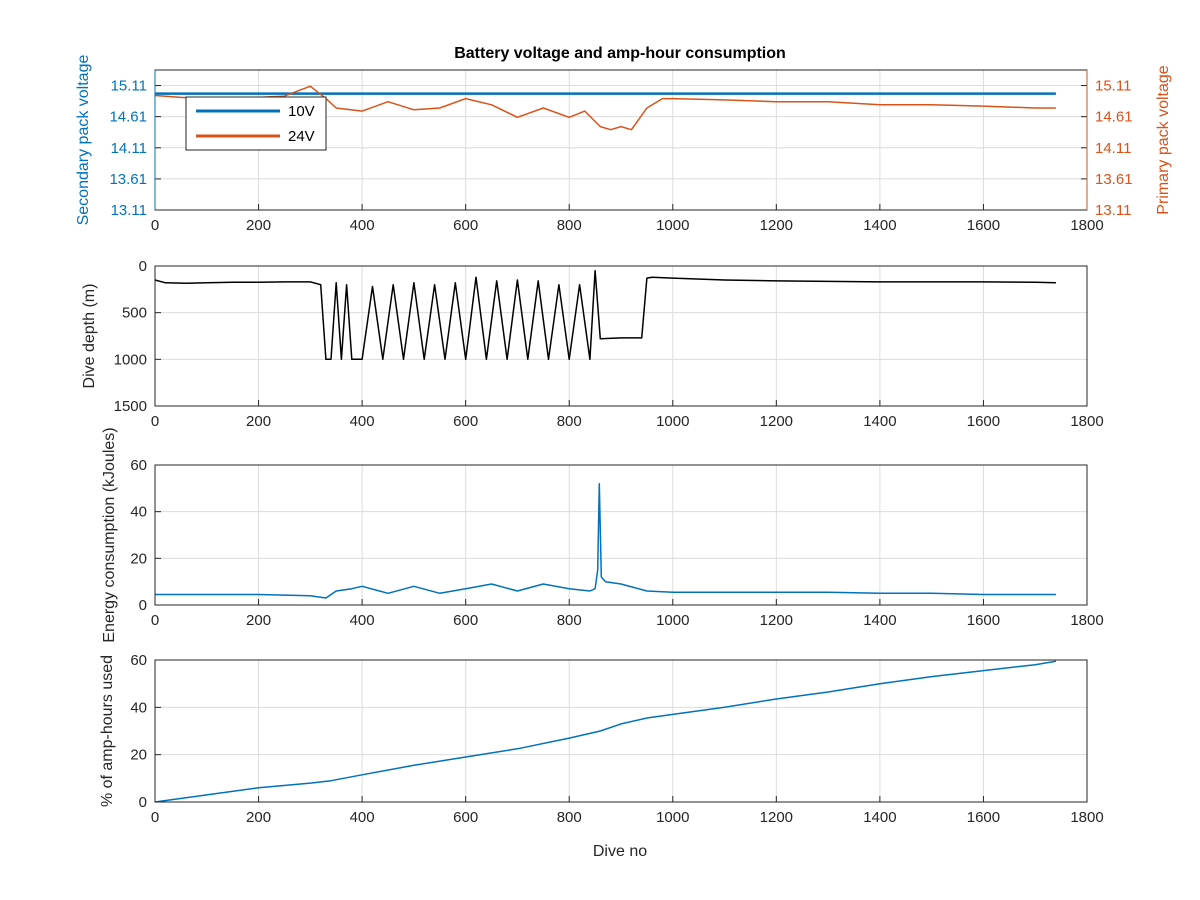 The height and width of the screenshot is (900, 1200). What do you see at coordinates (129, 86) in the screenshot?
I see `y-tick-label: 15.11` at bounding box center [129, 86].